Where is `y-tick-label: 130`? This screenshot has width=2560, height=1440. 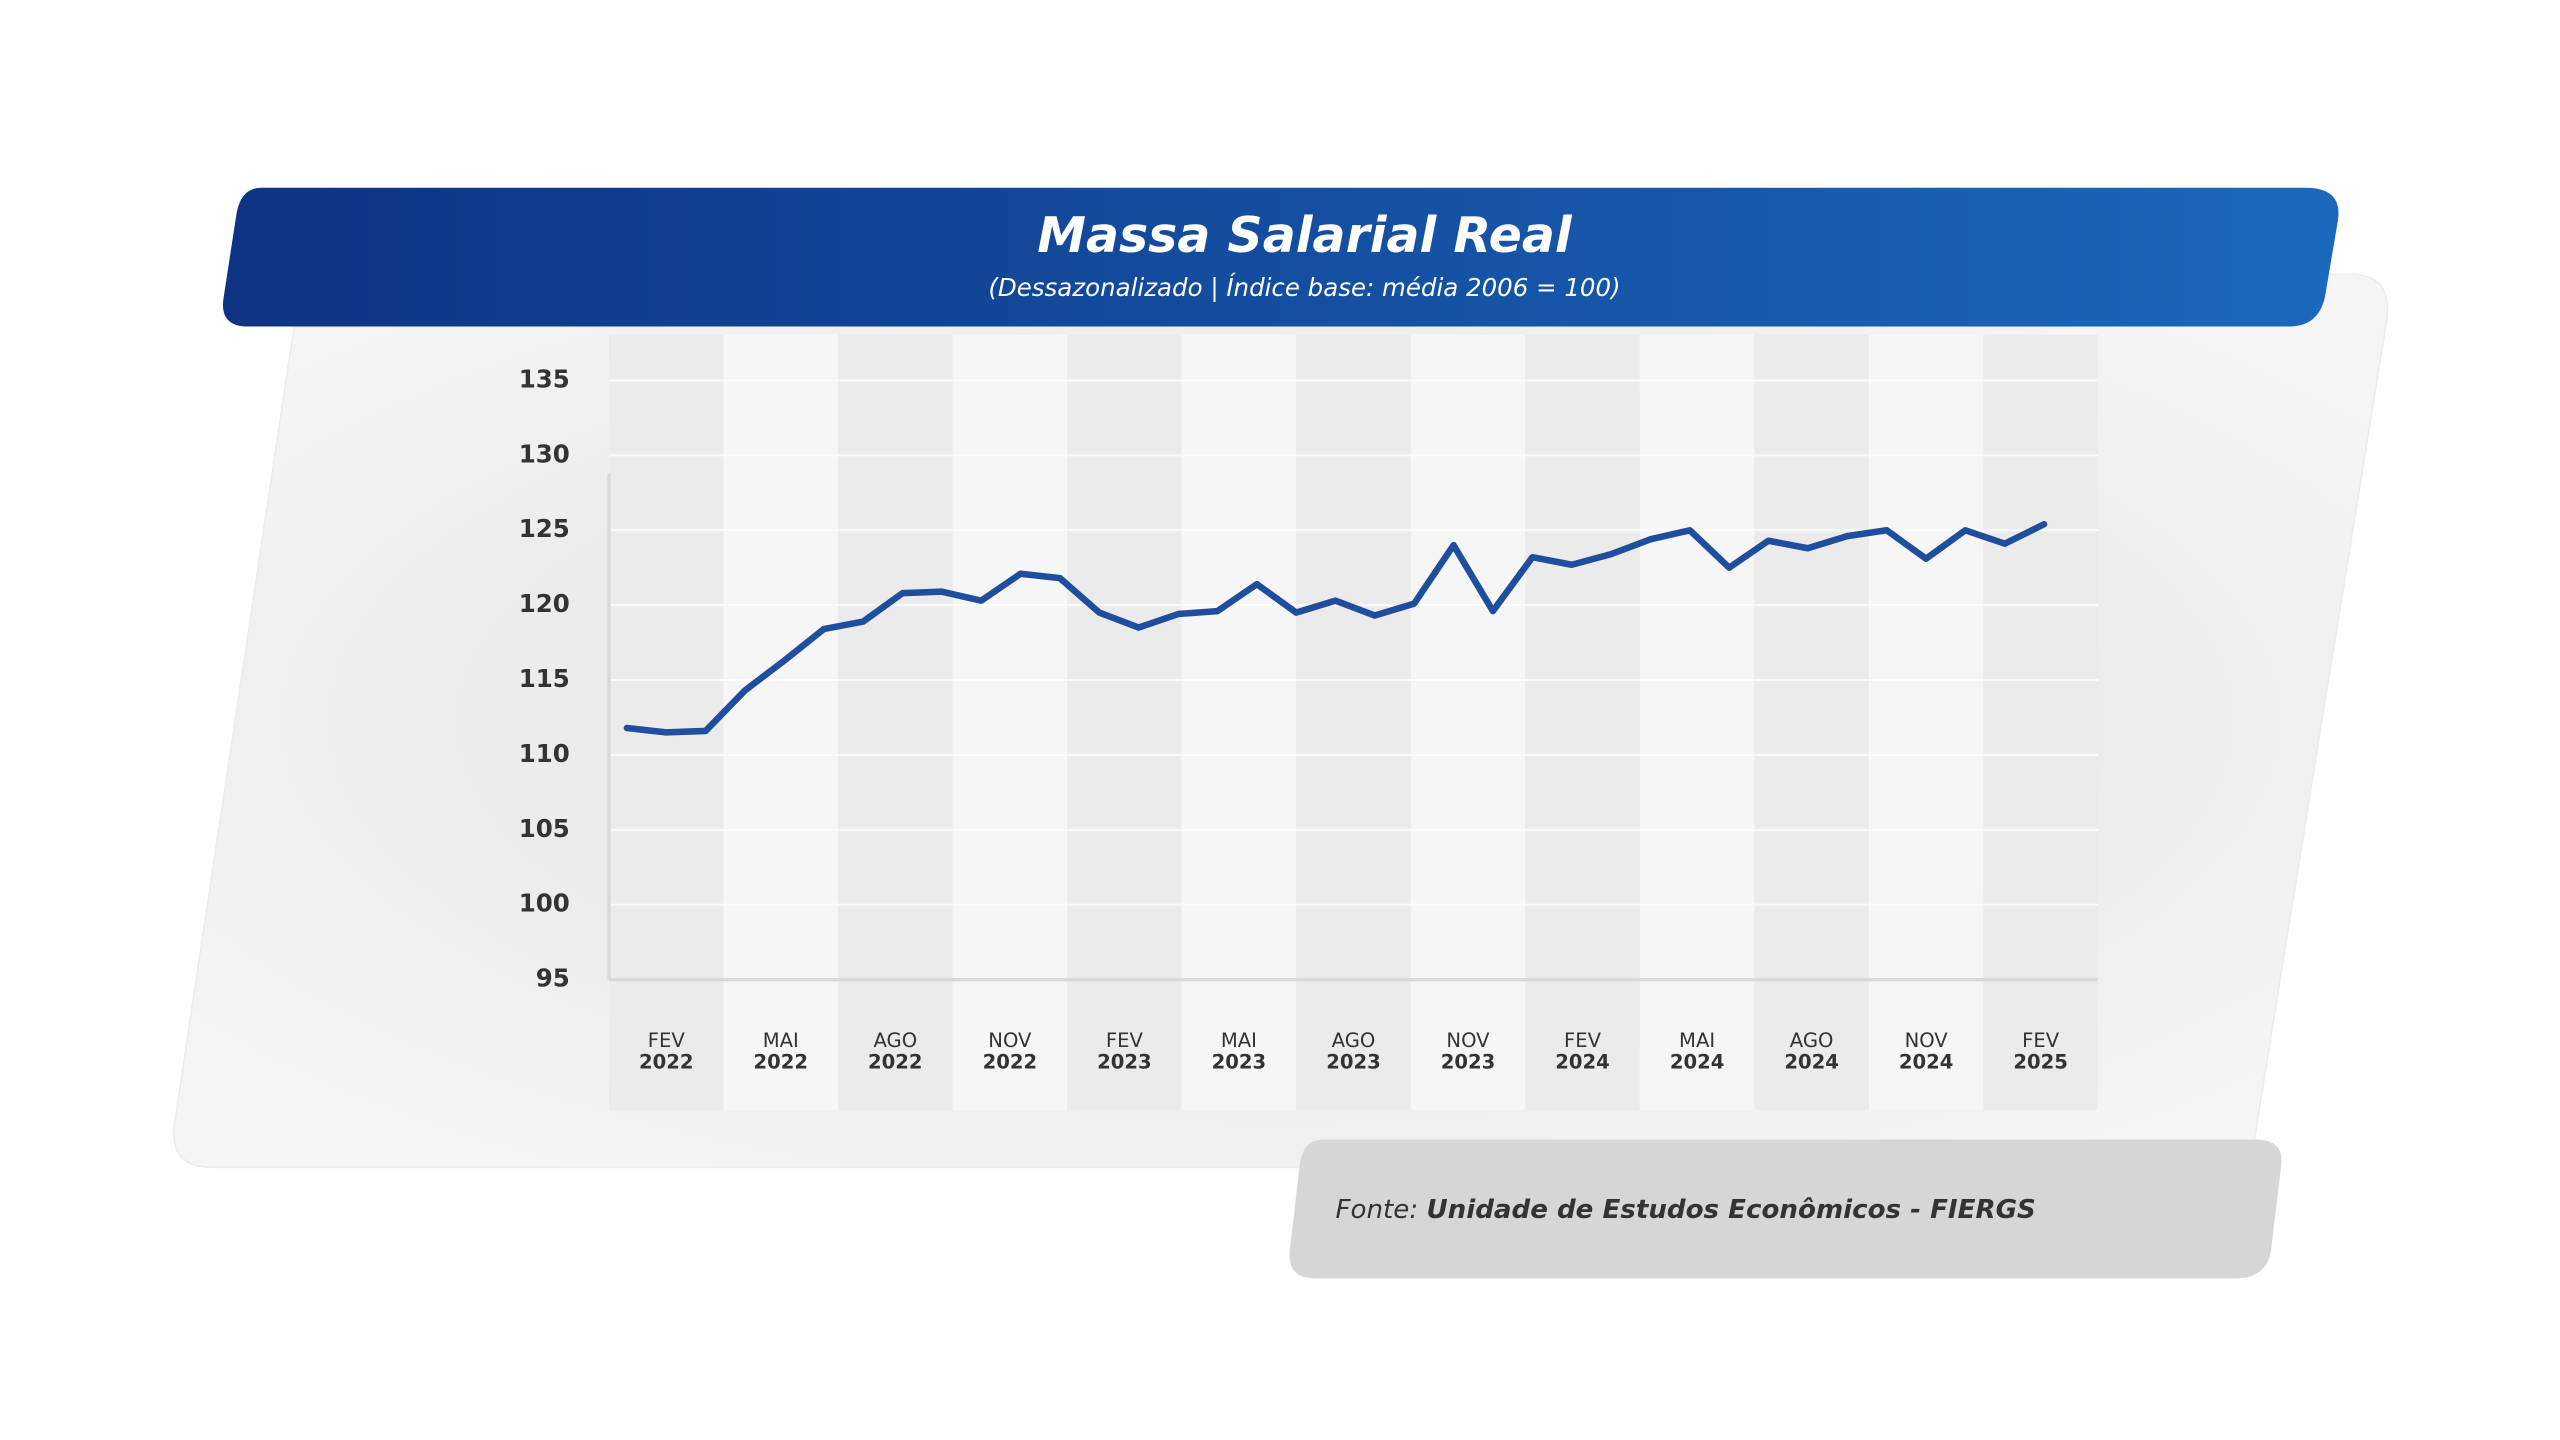
y-tick-label: 130 is located at coordinates (544, 453).